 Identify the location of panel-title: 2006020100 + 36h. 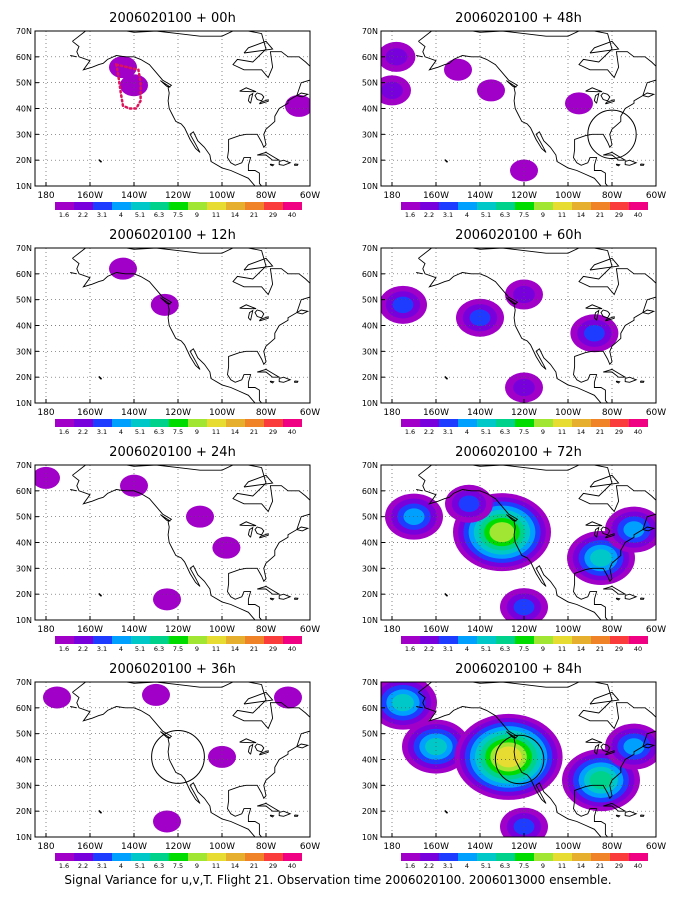
(172, 669).